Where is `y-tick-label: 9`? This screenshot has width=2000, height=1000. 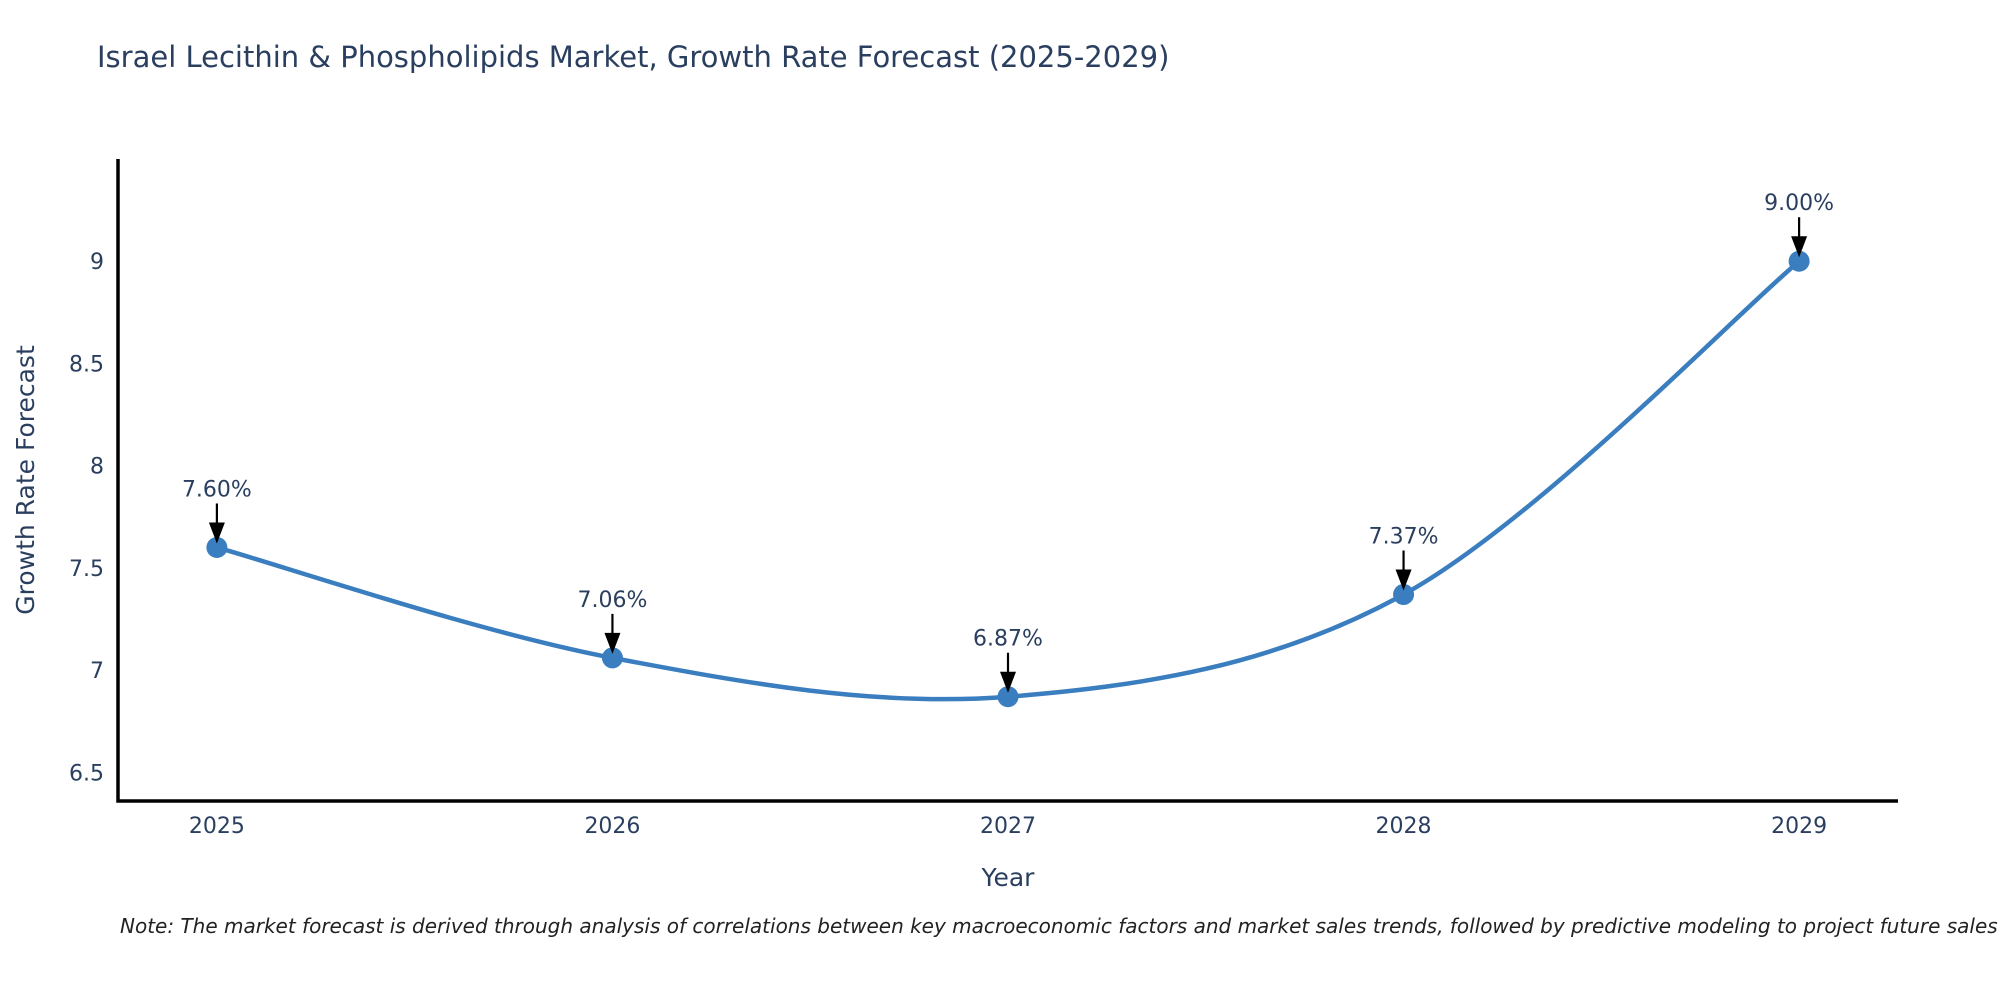
y-tick-label: 9 is located at coordinates (97, 262).